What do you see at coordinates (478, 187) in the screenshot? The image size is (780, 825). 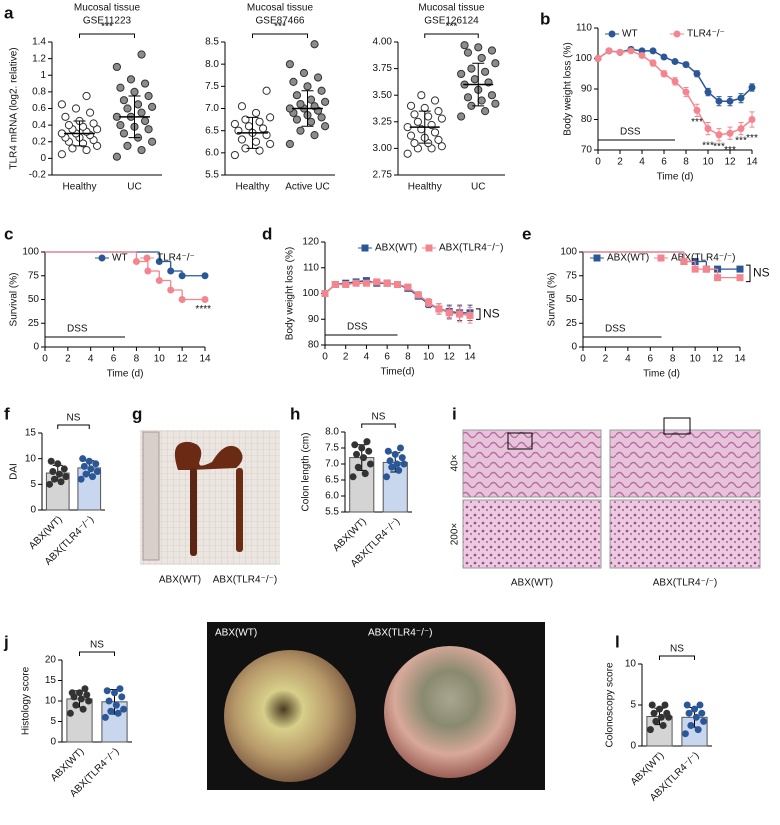 I see `x-tick-label: UC` at bounding box center [478, 187].